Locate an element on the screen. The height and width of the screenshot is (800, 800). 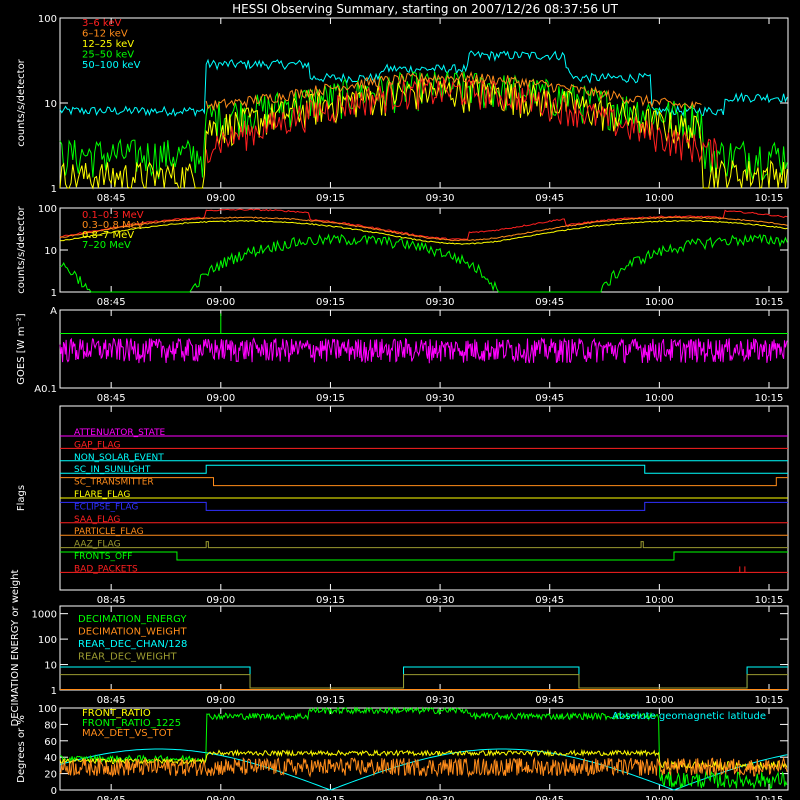
flag-label: NON_SOLAR_EVENT is located at coordinates (119, 458).